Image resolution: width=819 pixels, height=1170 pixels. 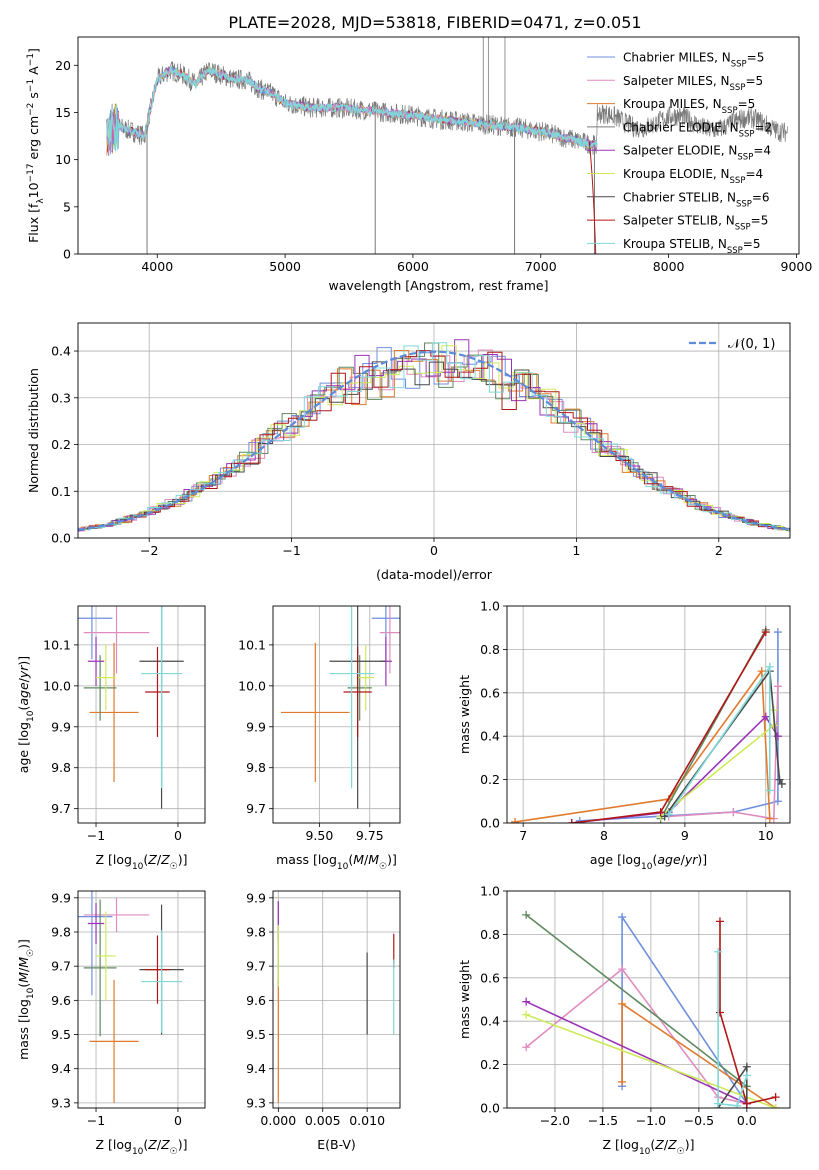 I want to click on legend-label: Salpeter ELODIE, NSSP=4, so click(x=697, y=153).